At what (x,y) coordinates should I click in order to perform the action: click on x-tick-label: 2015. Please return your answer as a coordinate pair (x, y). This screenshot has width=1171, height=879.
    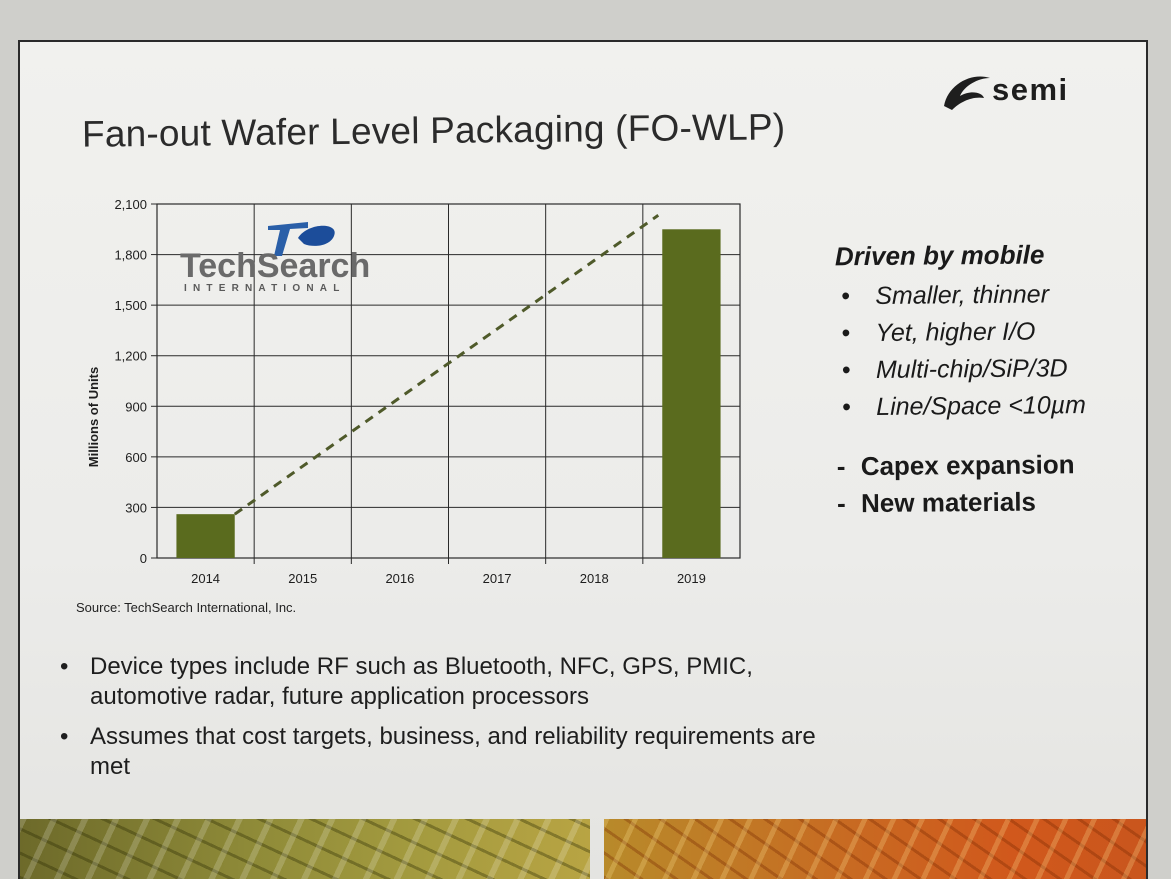
    Looking at the image, I should click on (302, 578).